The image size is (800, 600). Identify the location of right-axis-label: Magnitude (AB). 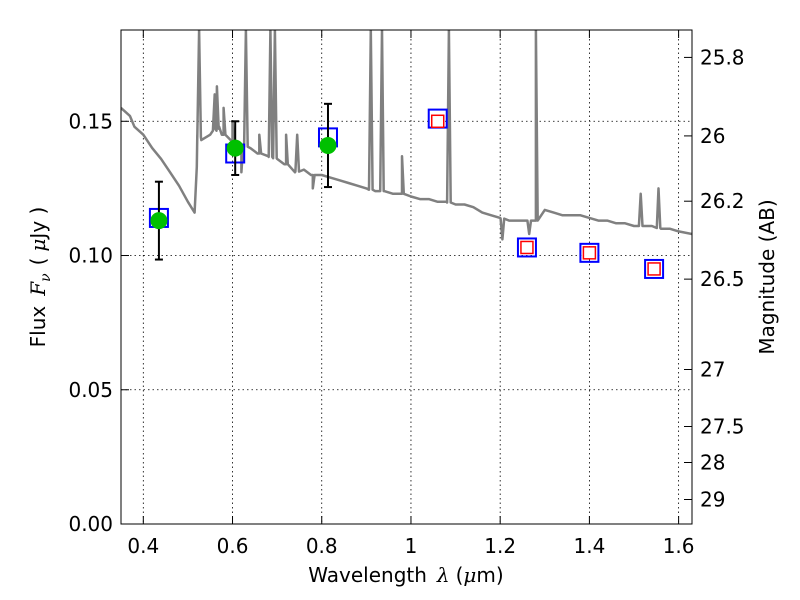
(767, 276).